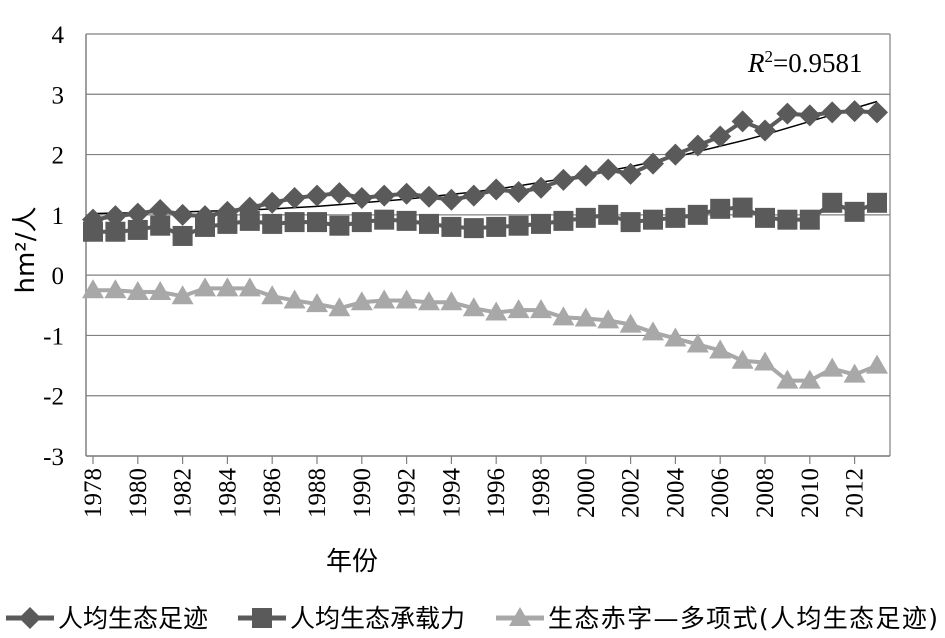 This screenshot has height=638, width=945. What do you see at coordinates (743, 618) in the screenshot?
I see `legend-label: 生态赤字—多项式(人均生态足迹)` at bounding box center [743, 618].